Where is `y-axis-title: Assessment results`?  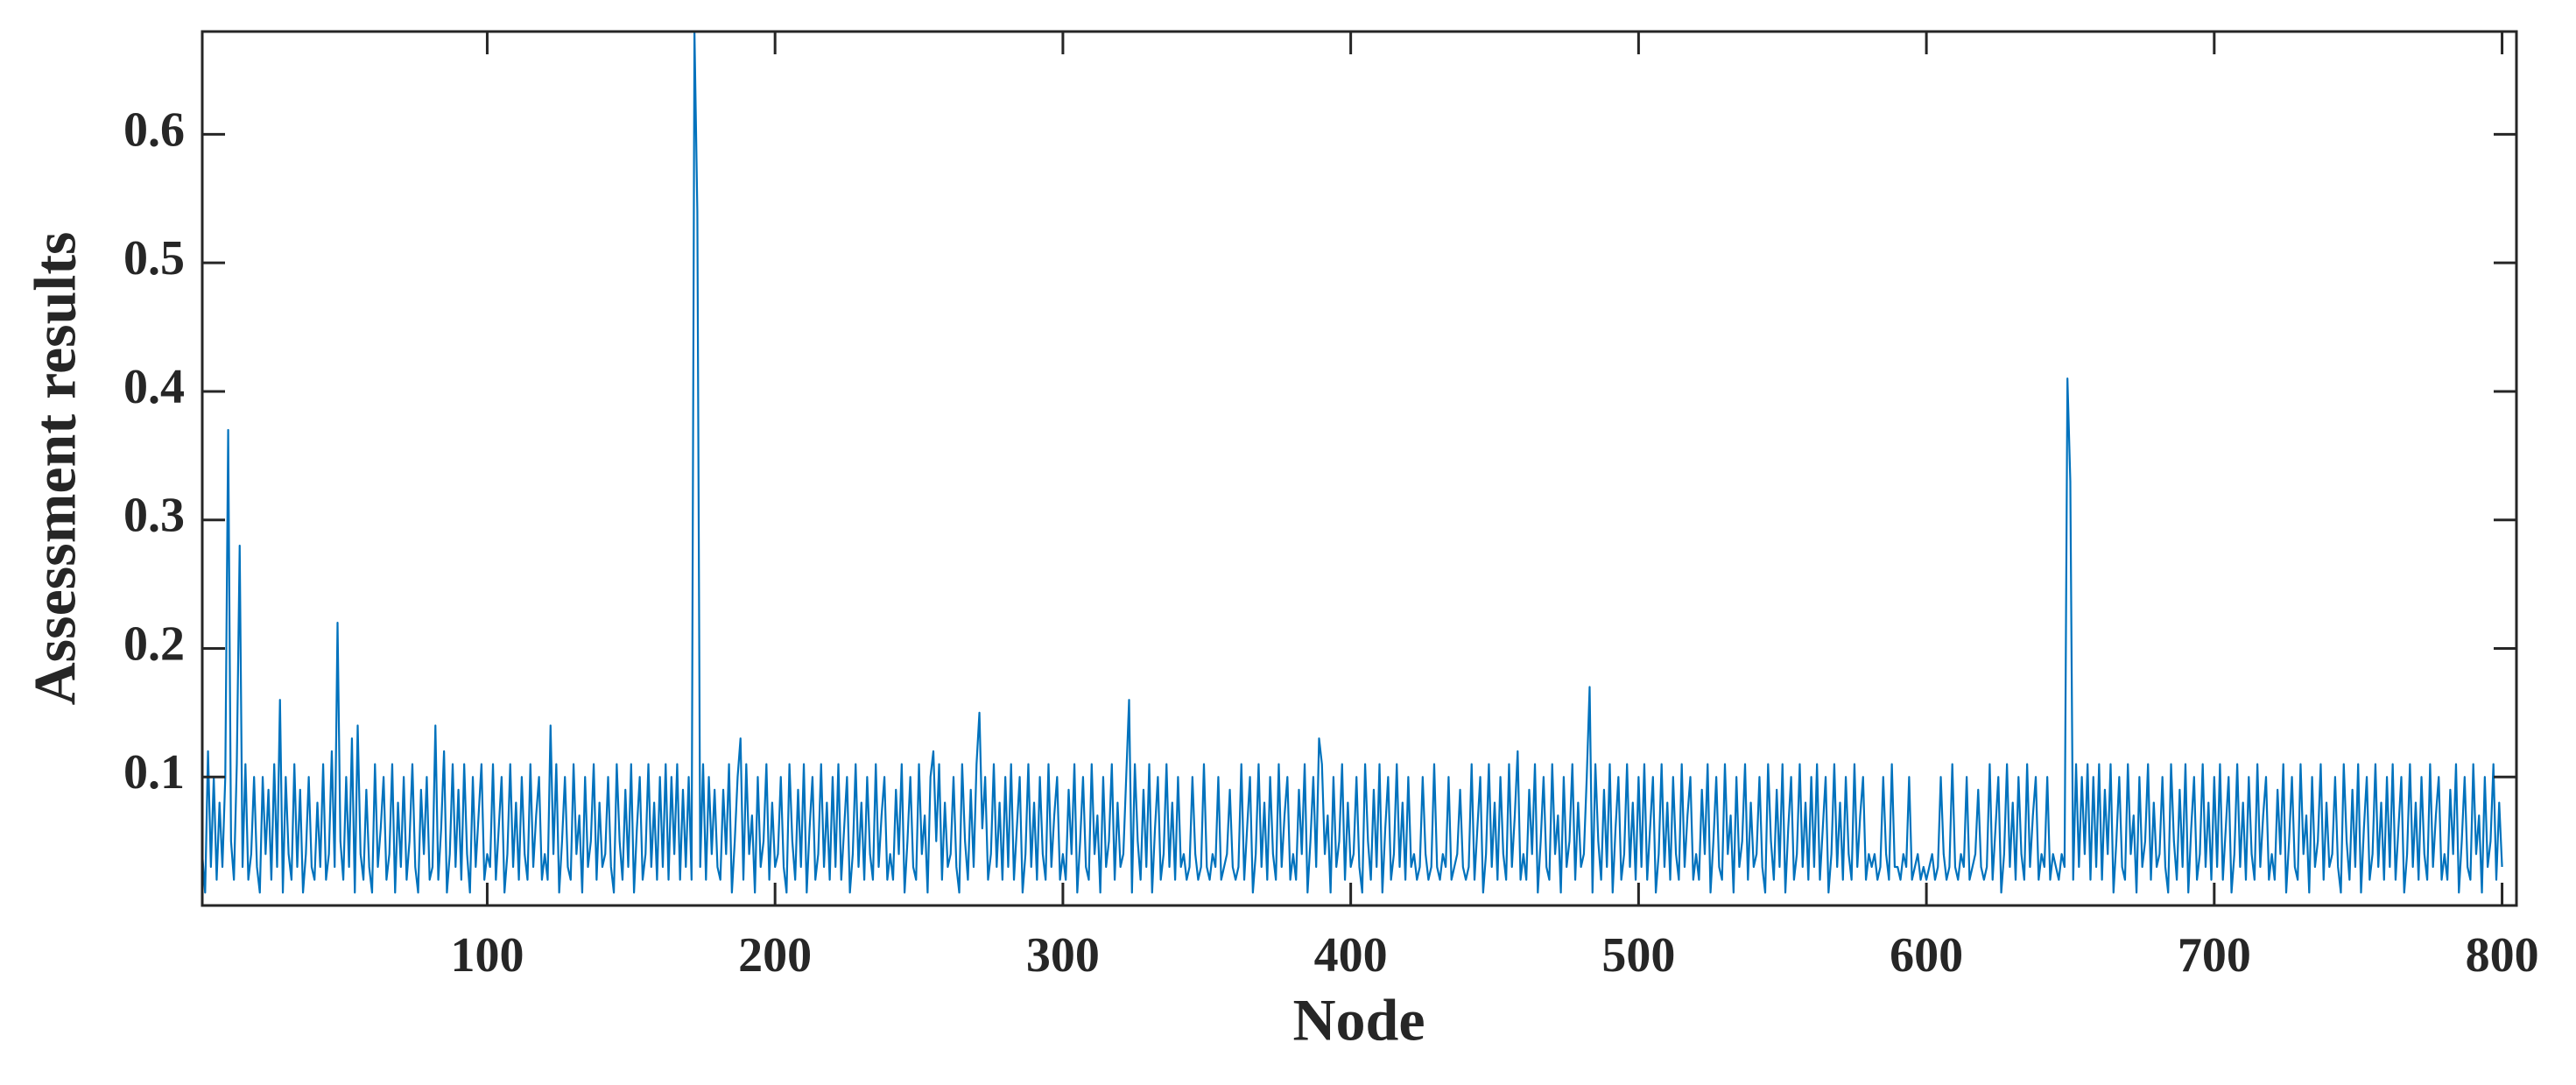
y-axis-title: Assessment results is located at coordinates (55, 469).